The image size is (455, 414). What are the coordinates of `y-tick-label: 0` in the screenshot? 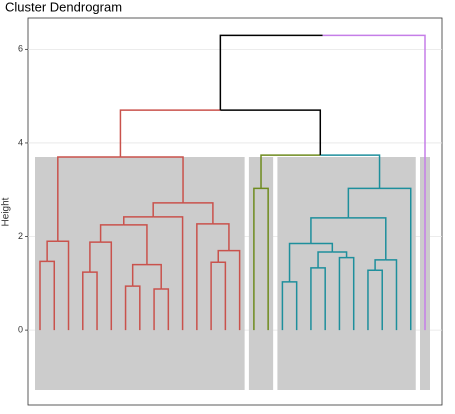 It's located at (20, 330).